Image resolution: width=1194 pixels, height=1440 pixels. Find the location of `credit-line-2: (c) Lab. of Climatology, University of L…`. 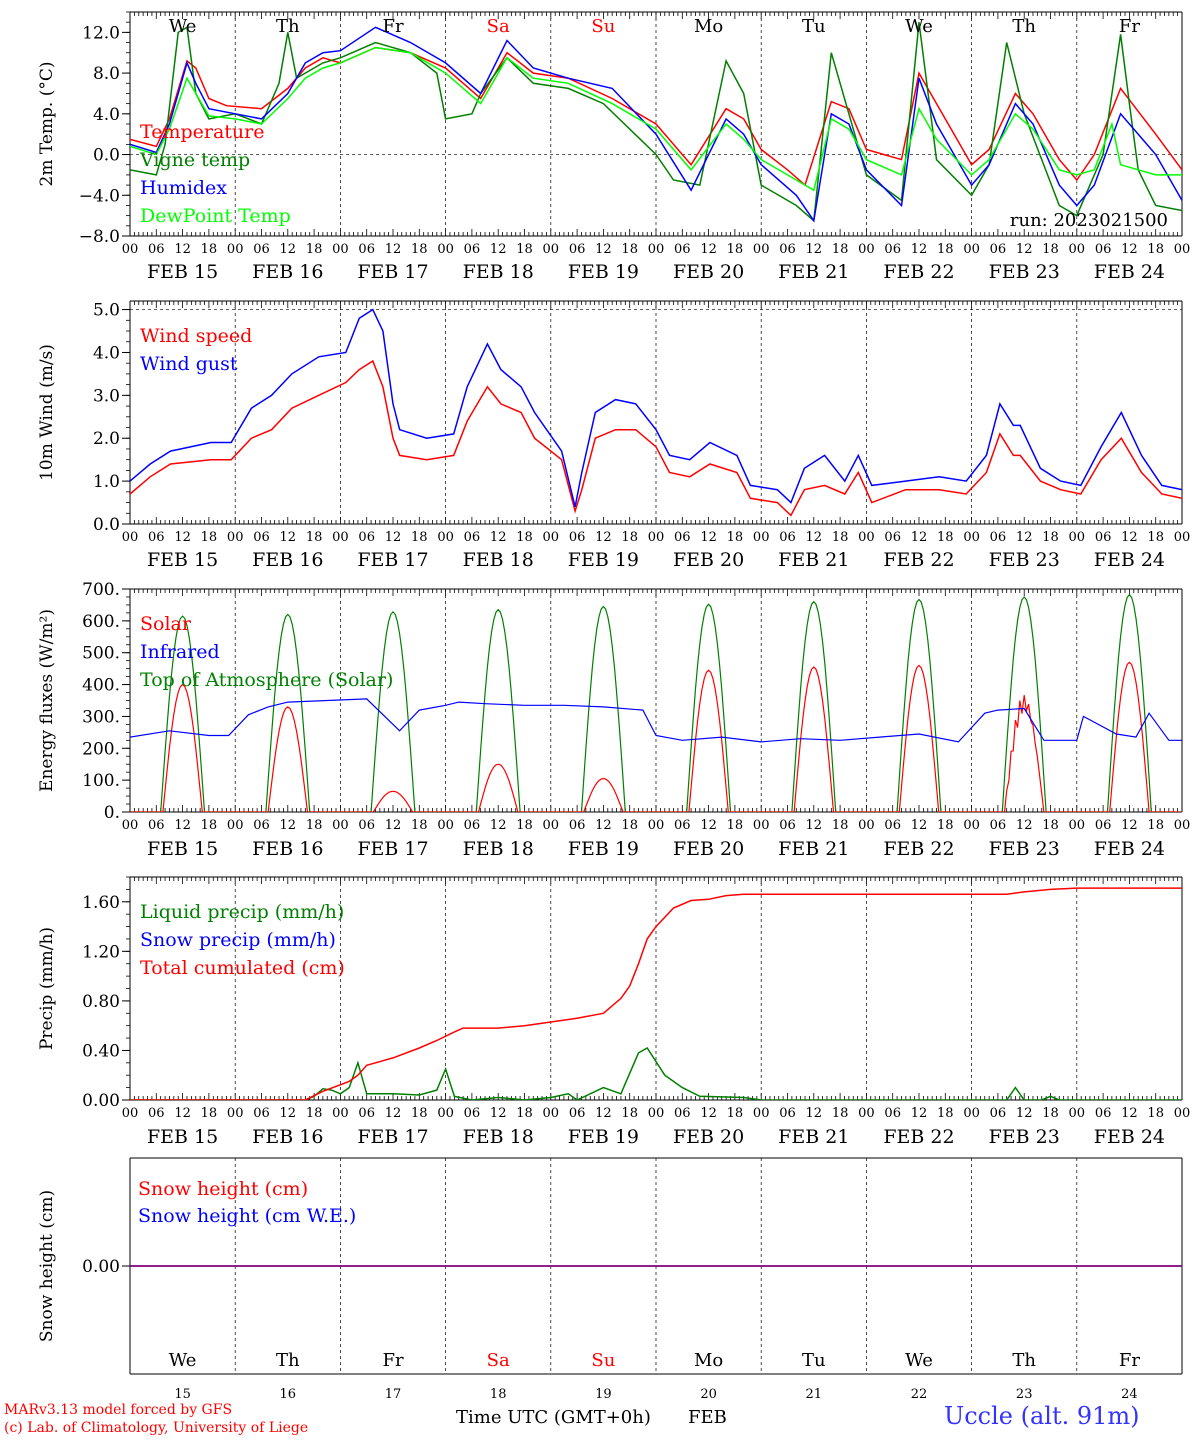

credit-line-2: (c) Lab. of Climatology, University of L… is located at coordinates (156, 1428).